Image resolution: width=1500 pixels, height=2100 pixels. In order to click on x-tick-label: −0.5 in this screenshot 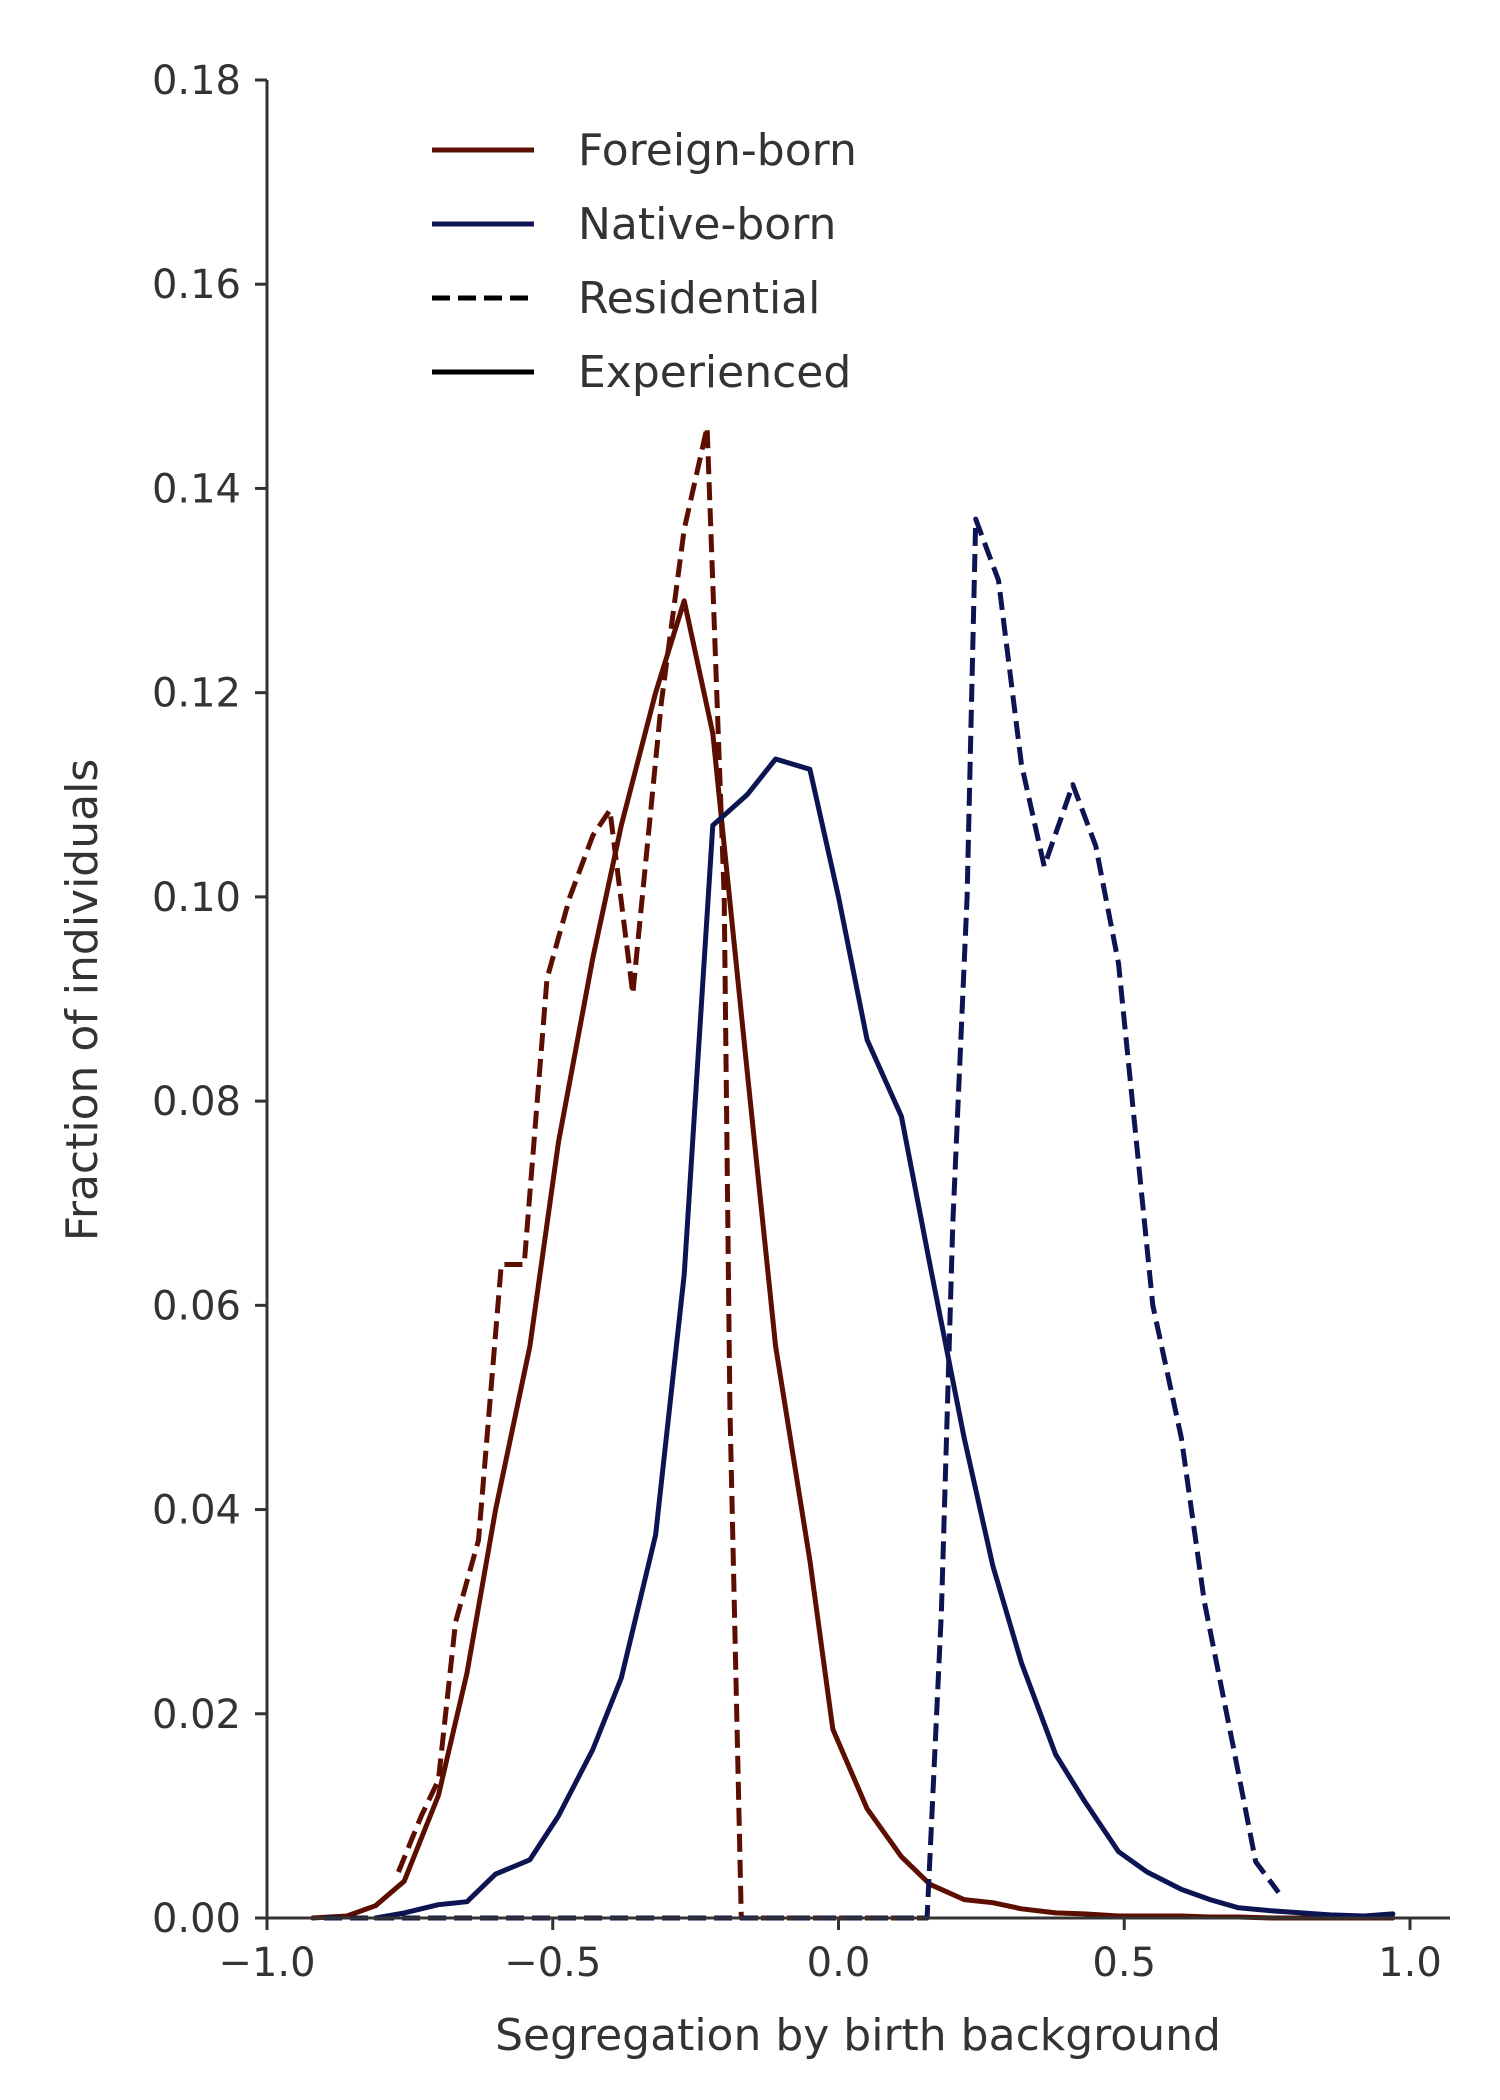, I will do `click(552, 1963)`.